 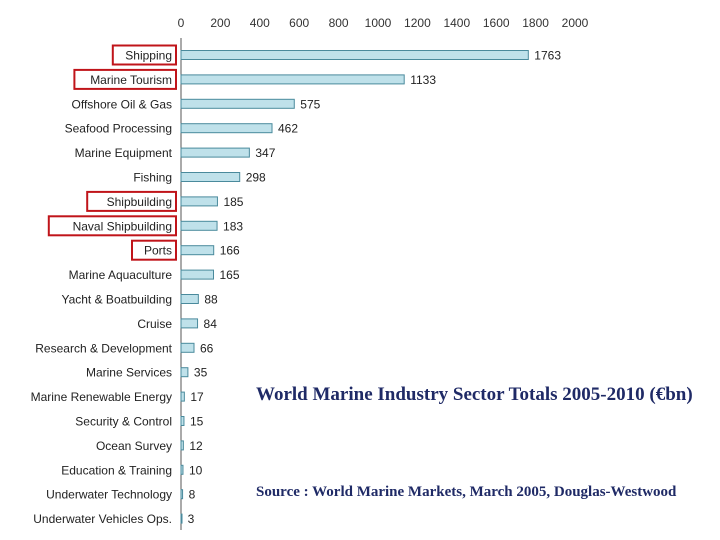 What do you see at coordinates (339, 23) in the screenshot?
I see `x-tick-label: 800` at bounding box center [339, 23].